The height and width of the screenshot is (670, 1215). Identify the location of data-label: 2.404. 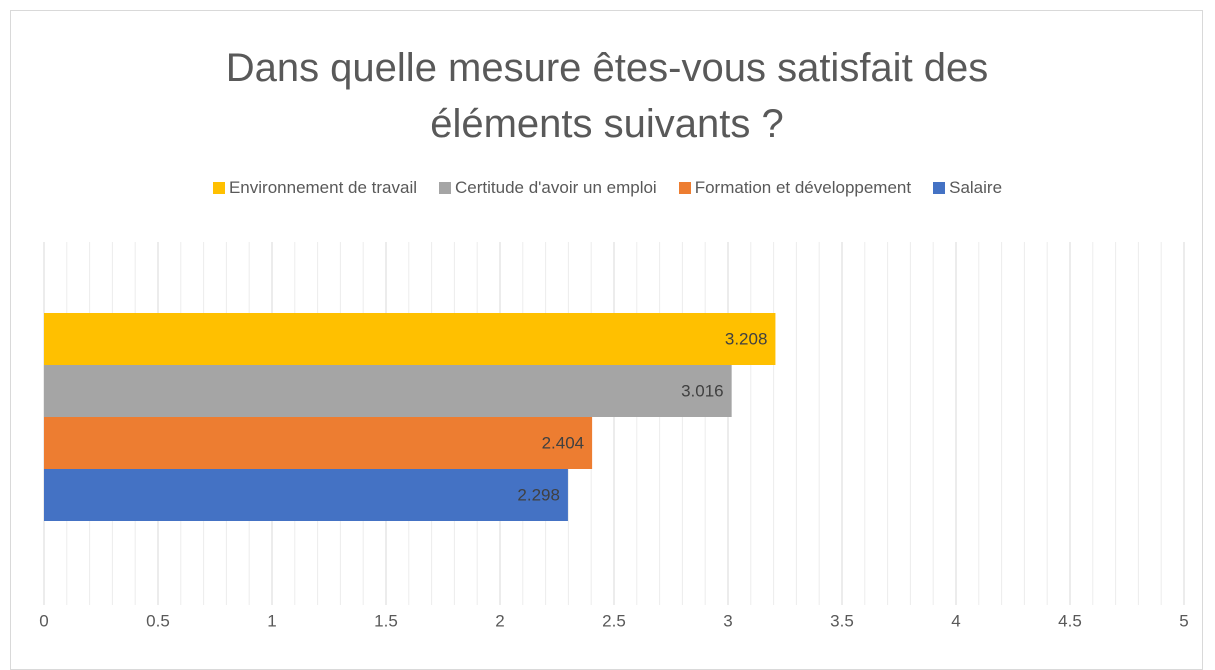
(563, 442).